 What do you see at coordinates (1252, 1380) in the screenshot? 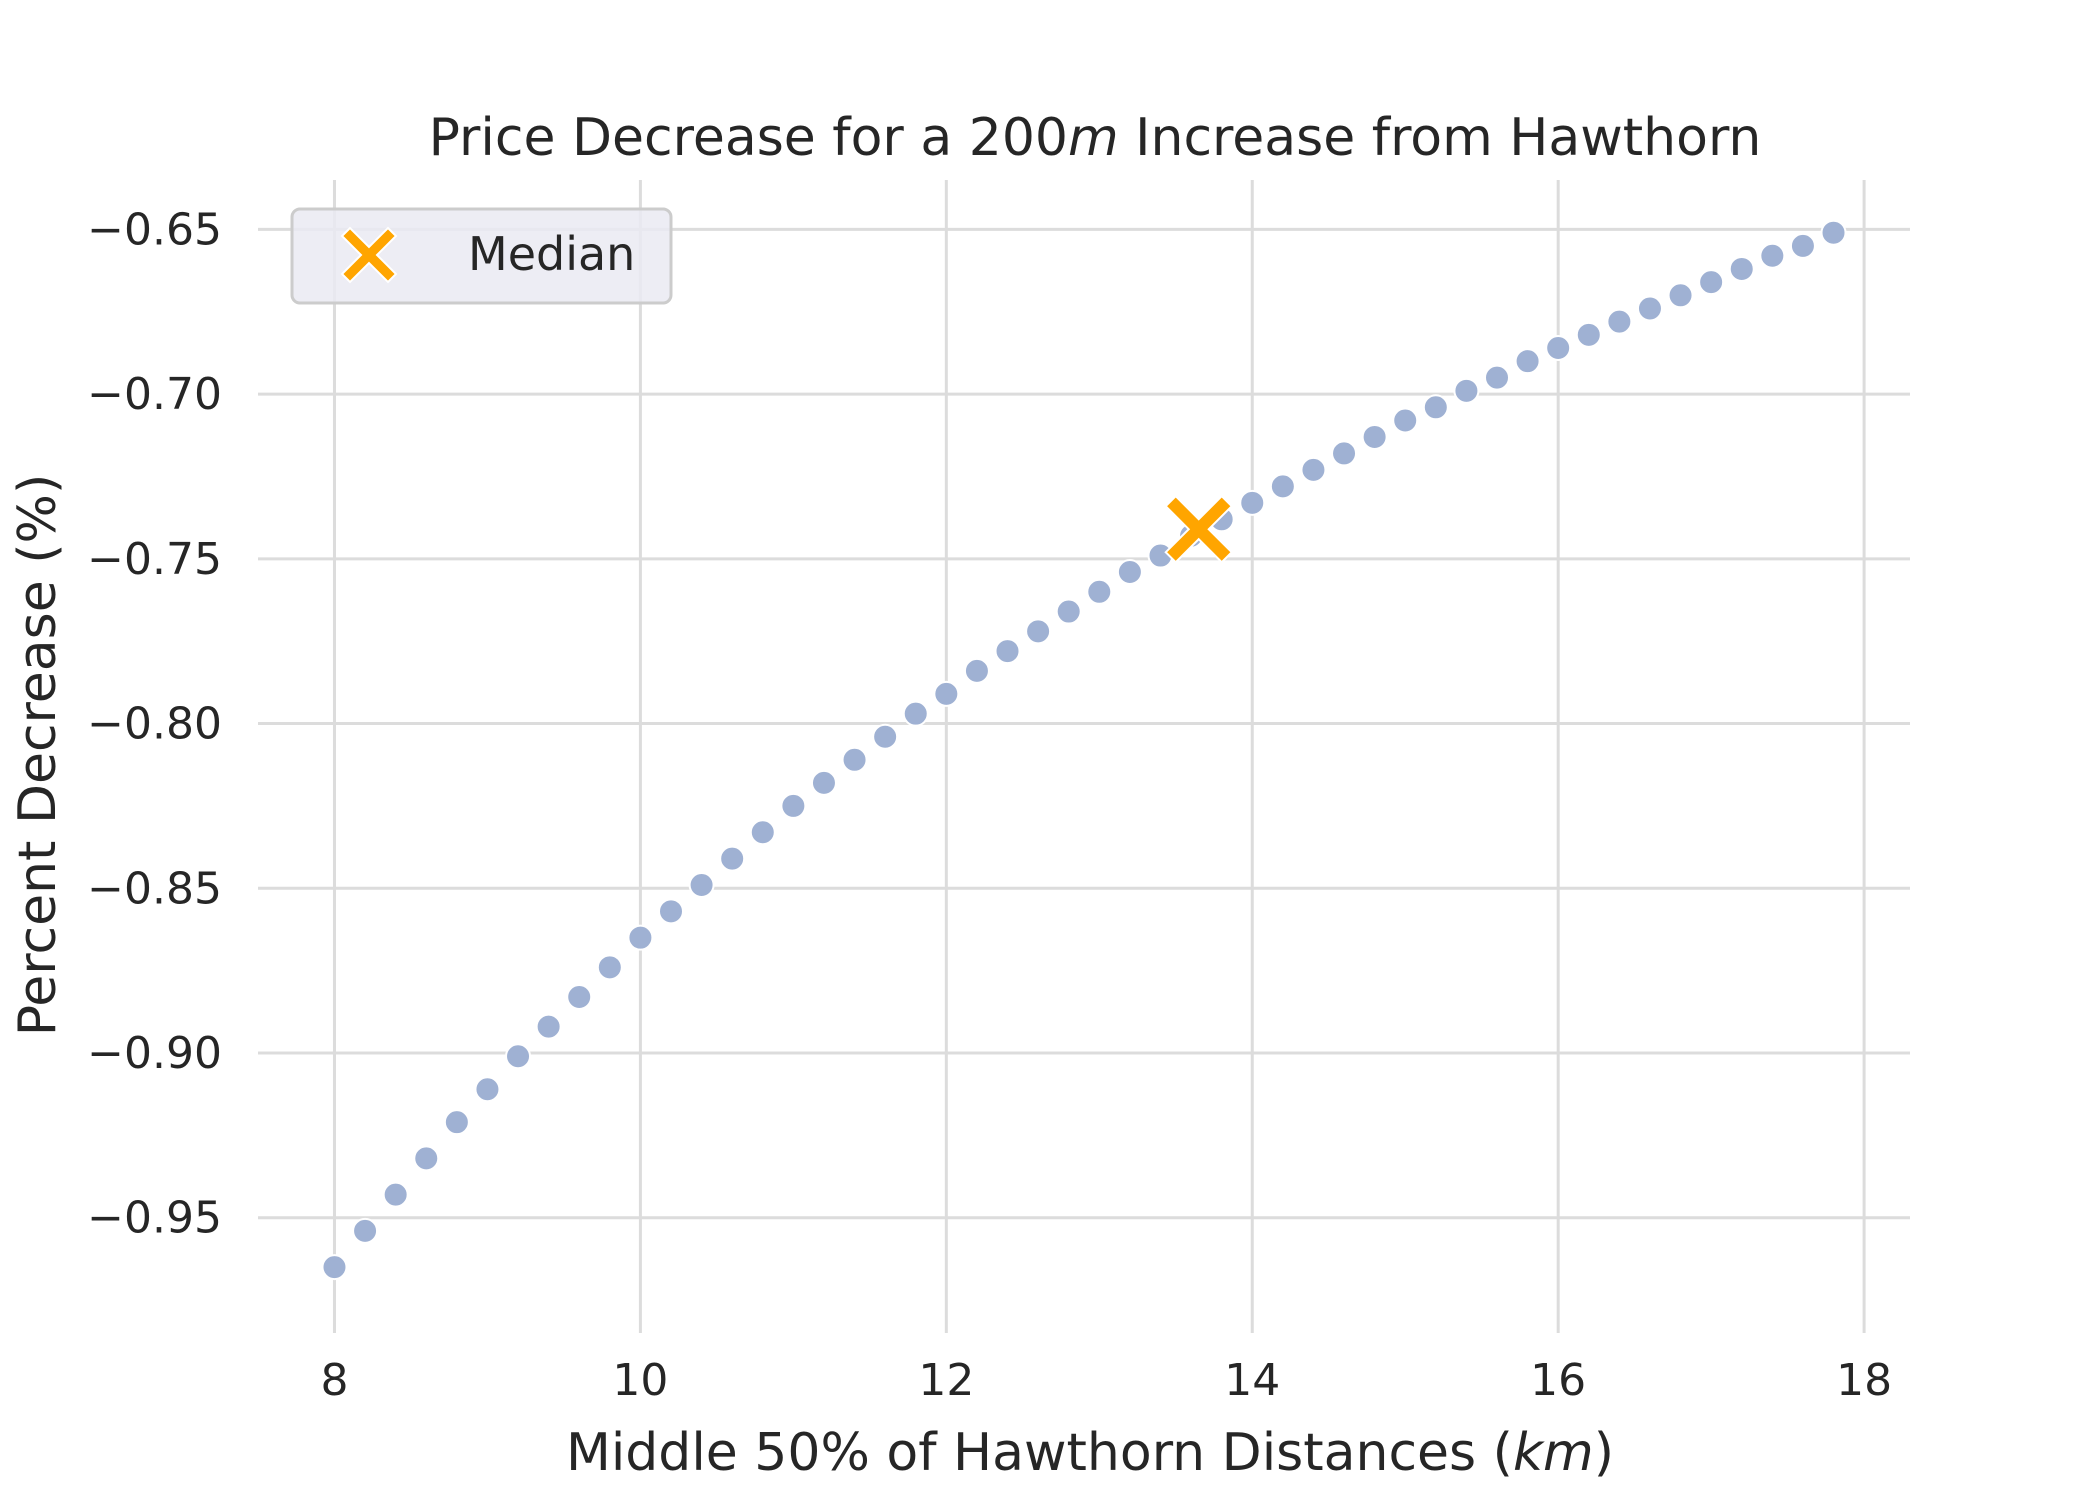
I see `x-tick-label: 14` at bounding box center [1252, 1380].